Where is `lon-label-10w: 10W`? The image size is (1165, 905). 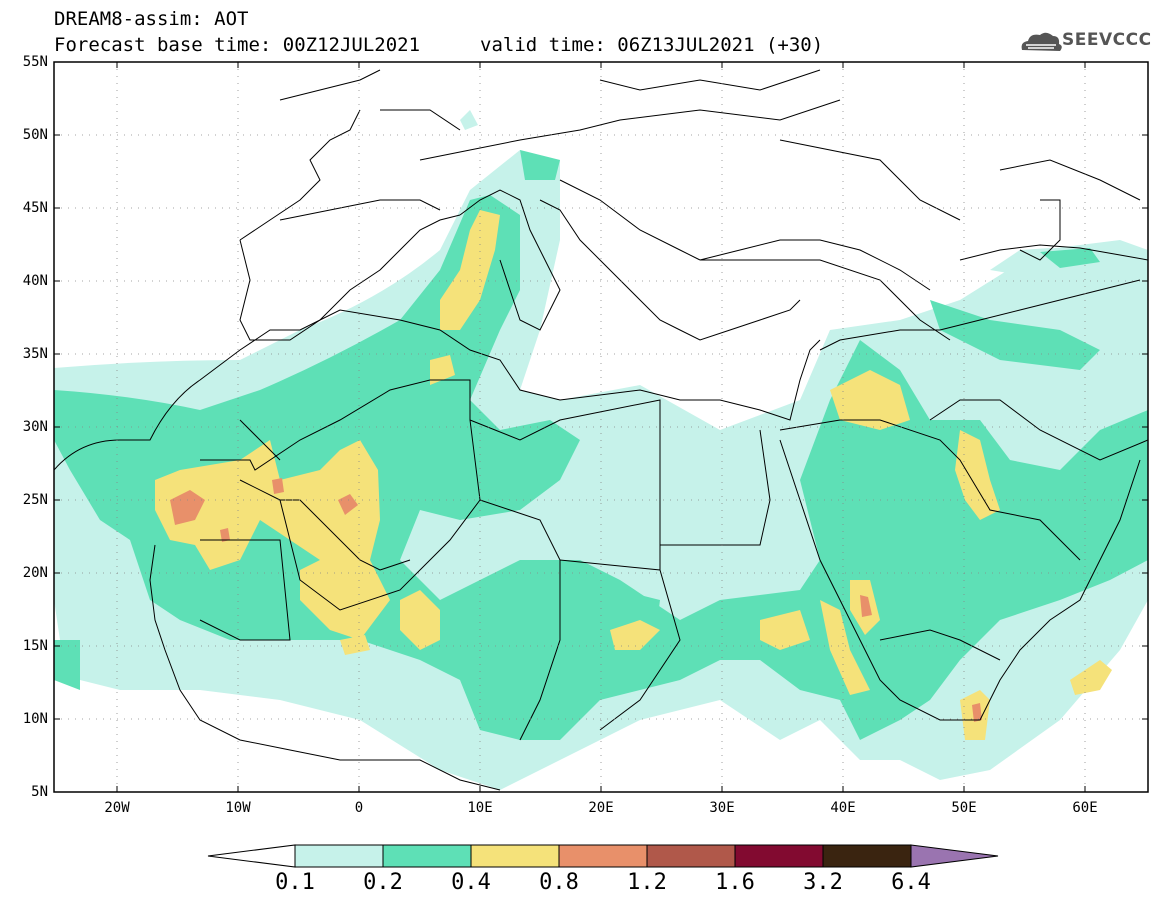 lon-label-10w: 10W is located at coordinates (238, 808).